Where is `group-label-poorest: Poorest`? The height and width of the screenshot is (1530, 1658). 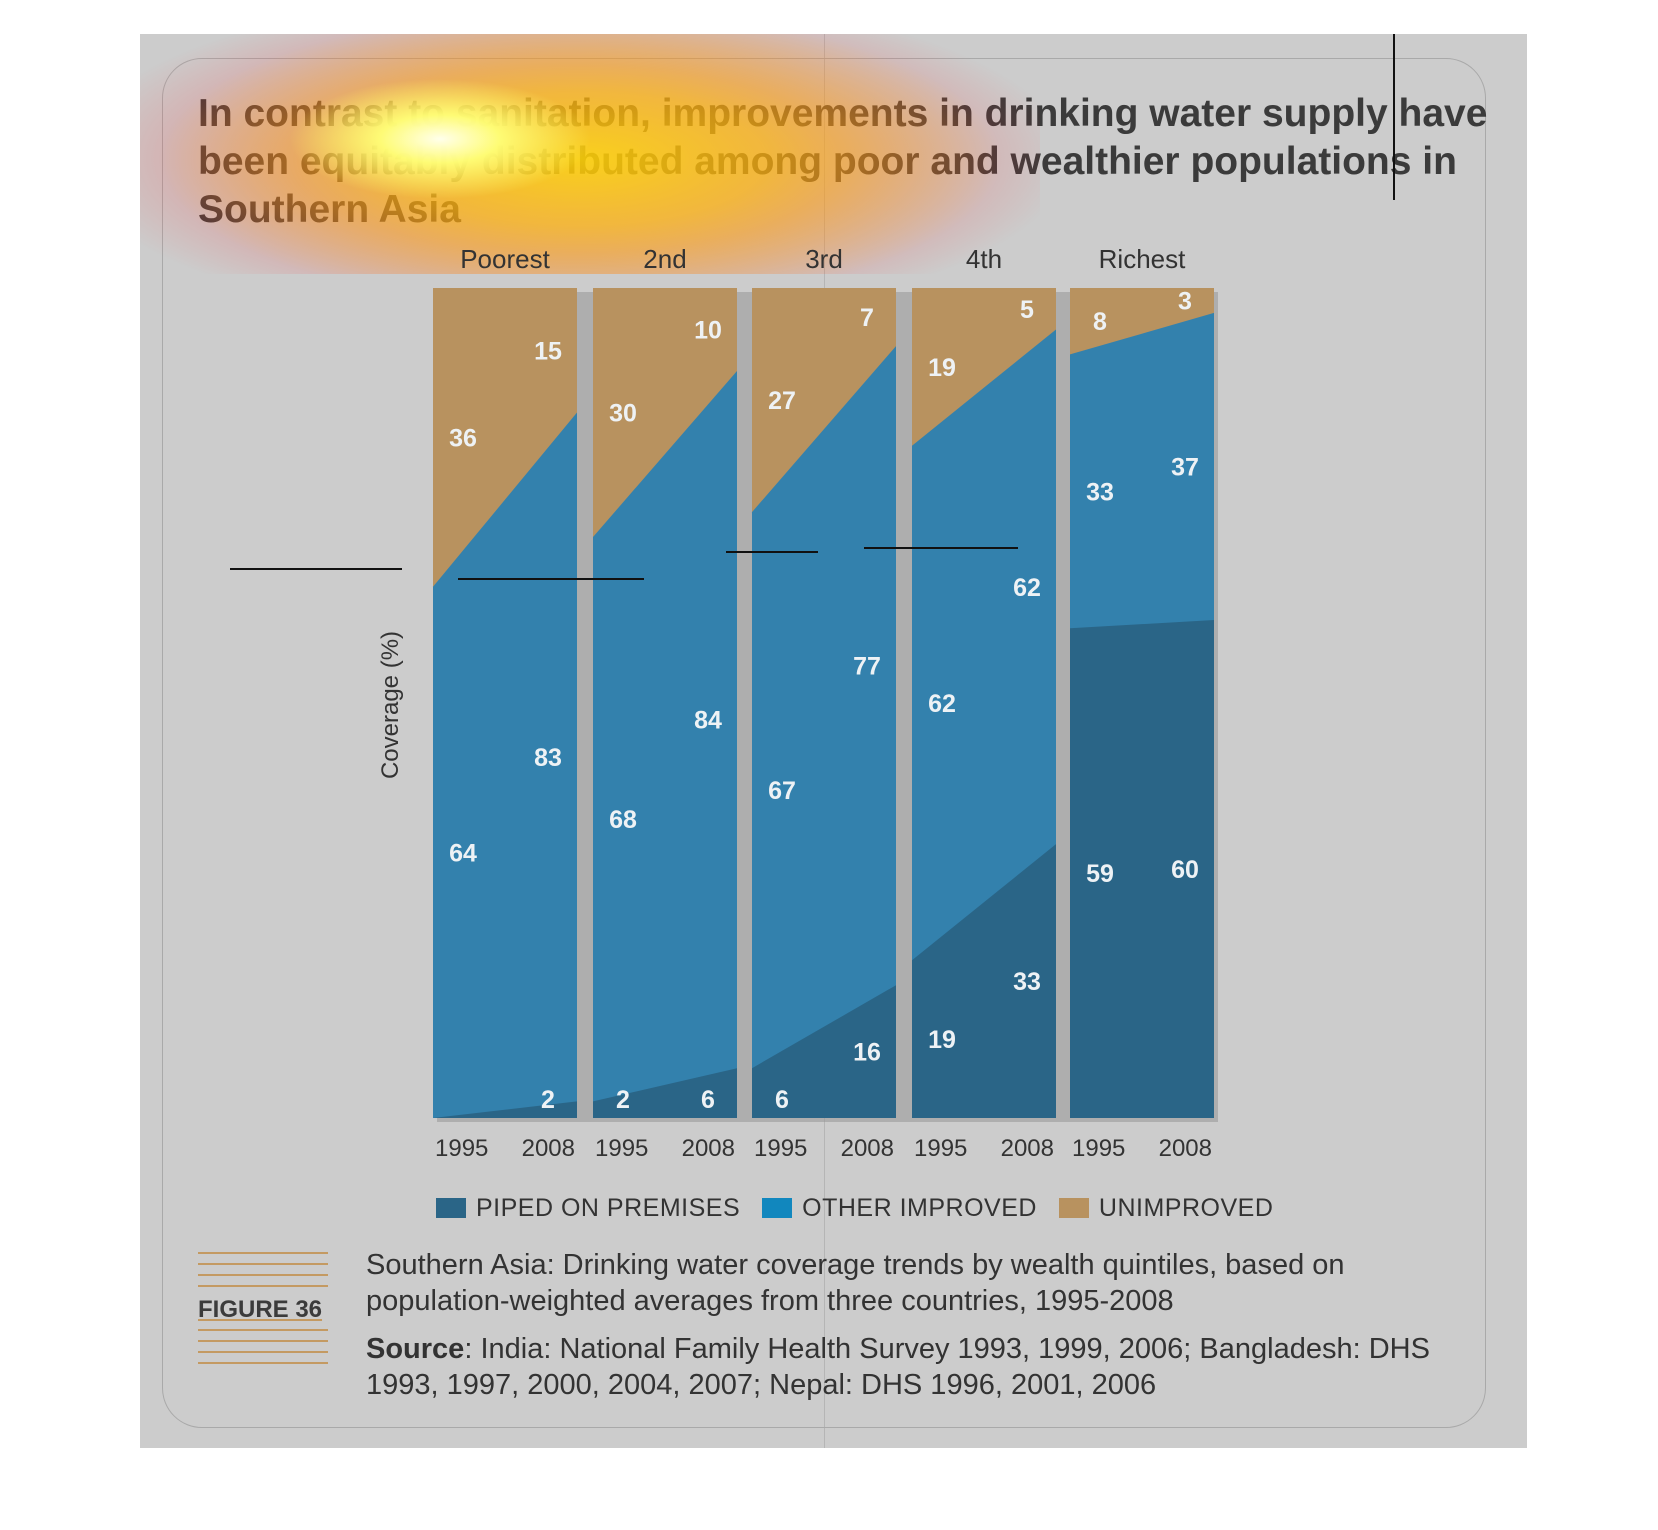
group-label-poorest: Poorest is located at coordinates (505, 259).